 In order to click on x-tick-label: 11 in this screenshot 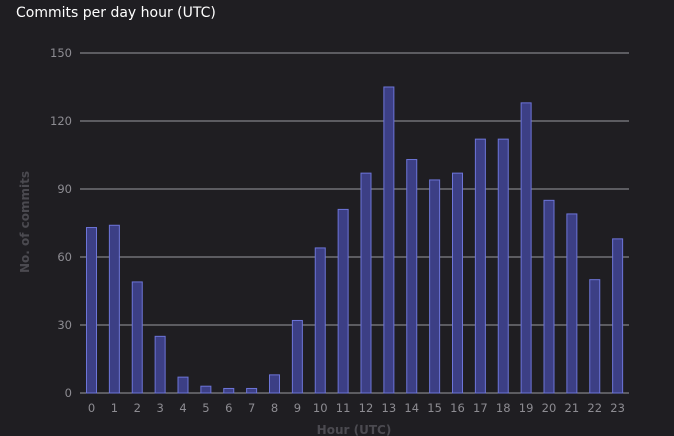, I will do `click(343, 408)`.